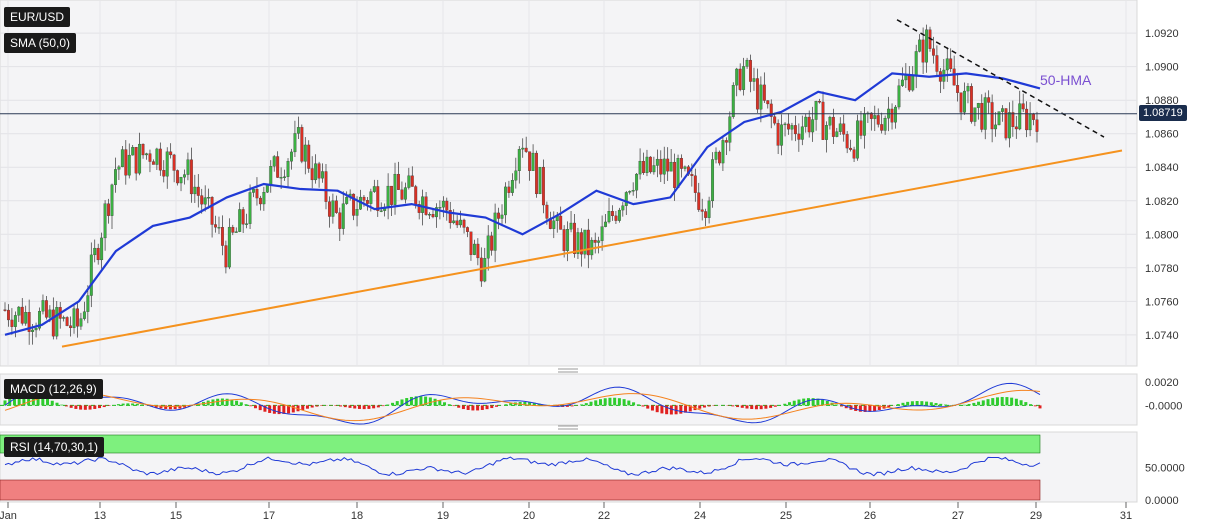  Describe the element at coordinates (529, 516) in the screenshot. I see `x-tick-label: 20` at that location.